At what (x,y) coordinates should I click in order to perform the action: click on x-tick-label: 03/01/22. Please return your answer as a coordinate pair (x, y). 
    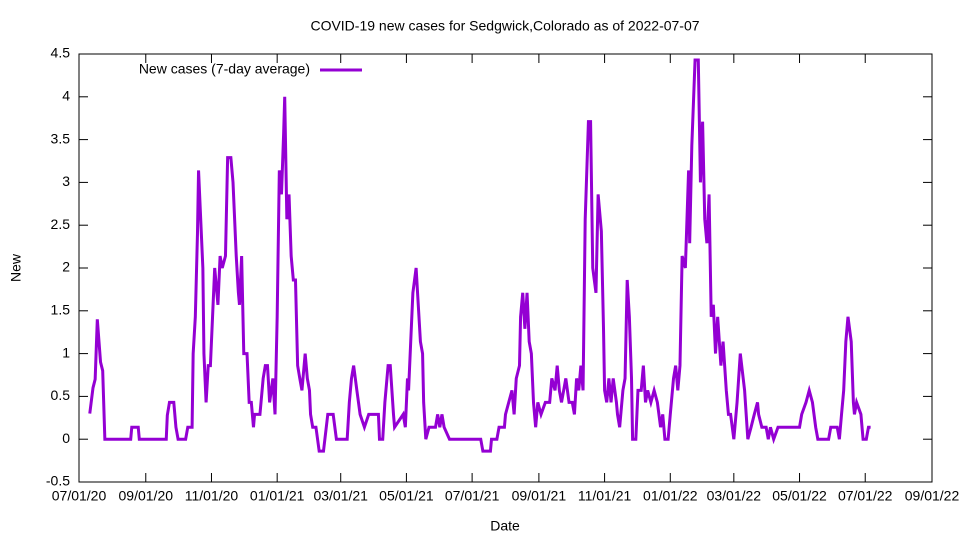
    Looking at the image, I should click on (734, 496).